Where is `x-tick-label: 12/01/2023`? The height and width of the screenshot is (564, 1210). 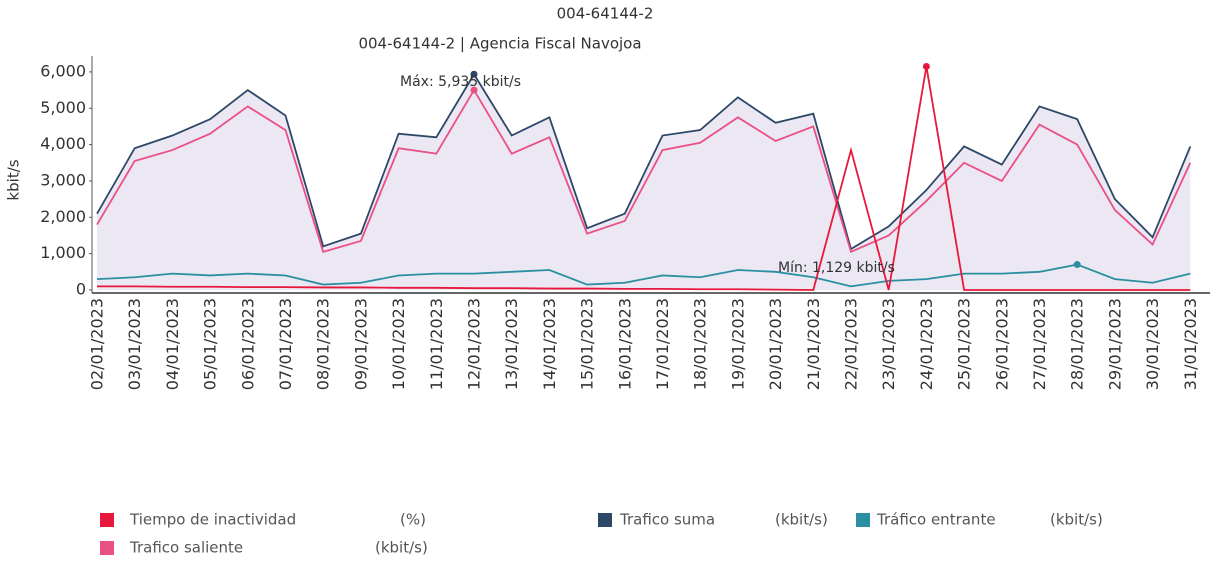
x-tick-label: 12/01/2023 is located at coordinates (474, 344).